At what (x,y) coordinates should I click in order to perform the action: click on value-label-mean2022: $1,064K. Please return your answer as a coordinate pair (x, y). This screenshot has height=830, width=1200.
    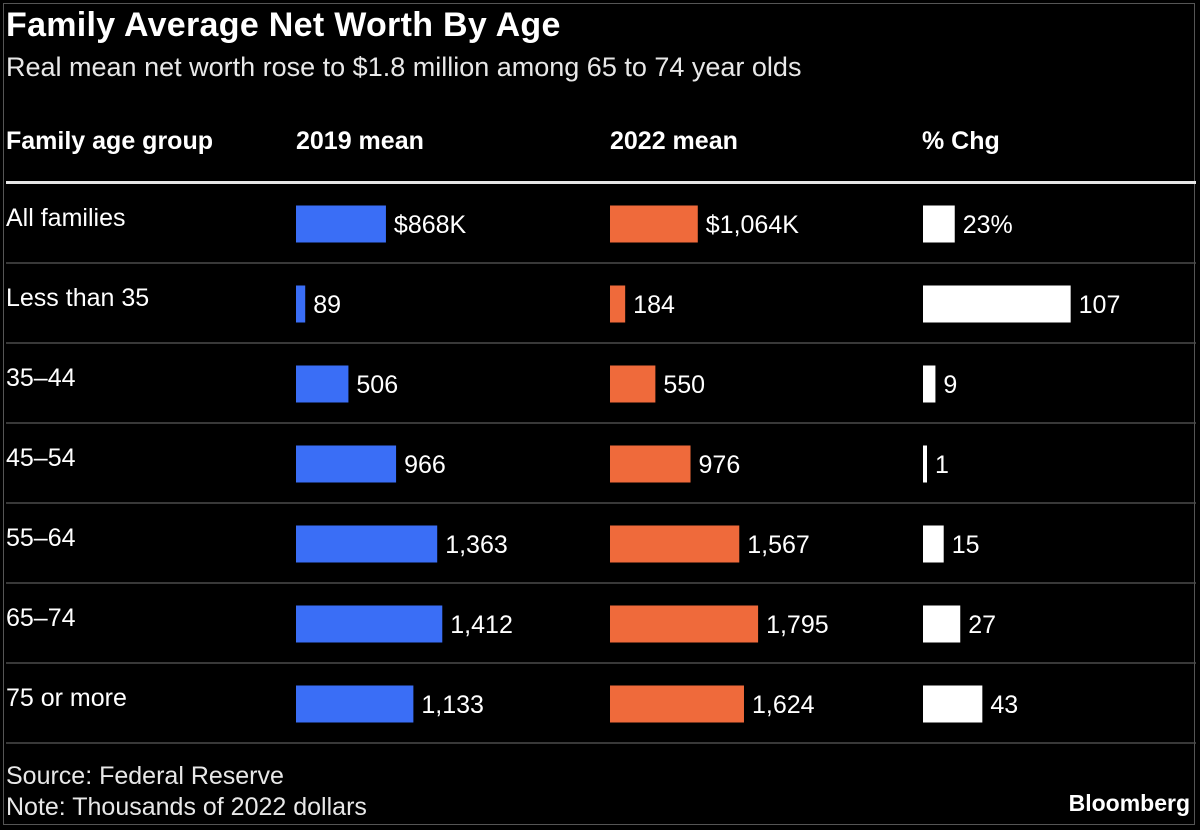
    Looking at the image, I should click on (752, 225).